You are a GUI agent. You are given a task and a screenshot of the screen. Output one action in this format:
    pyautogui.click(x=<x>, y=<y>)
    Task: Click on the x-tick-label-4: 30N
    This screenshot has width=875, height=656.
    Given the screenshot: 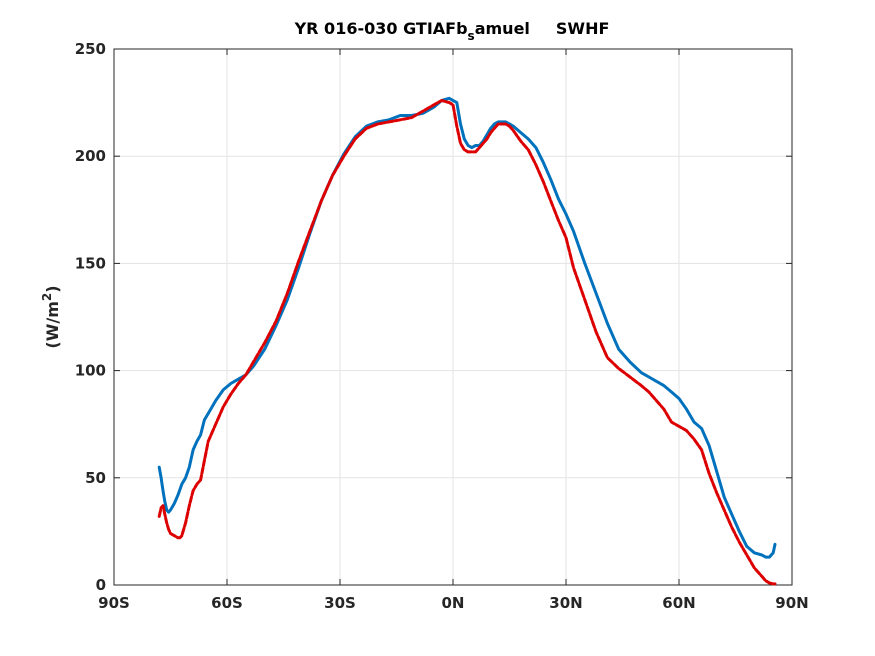 What is the action you would take?
    pyautogui.click(x=565, y=603)
    